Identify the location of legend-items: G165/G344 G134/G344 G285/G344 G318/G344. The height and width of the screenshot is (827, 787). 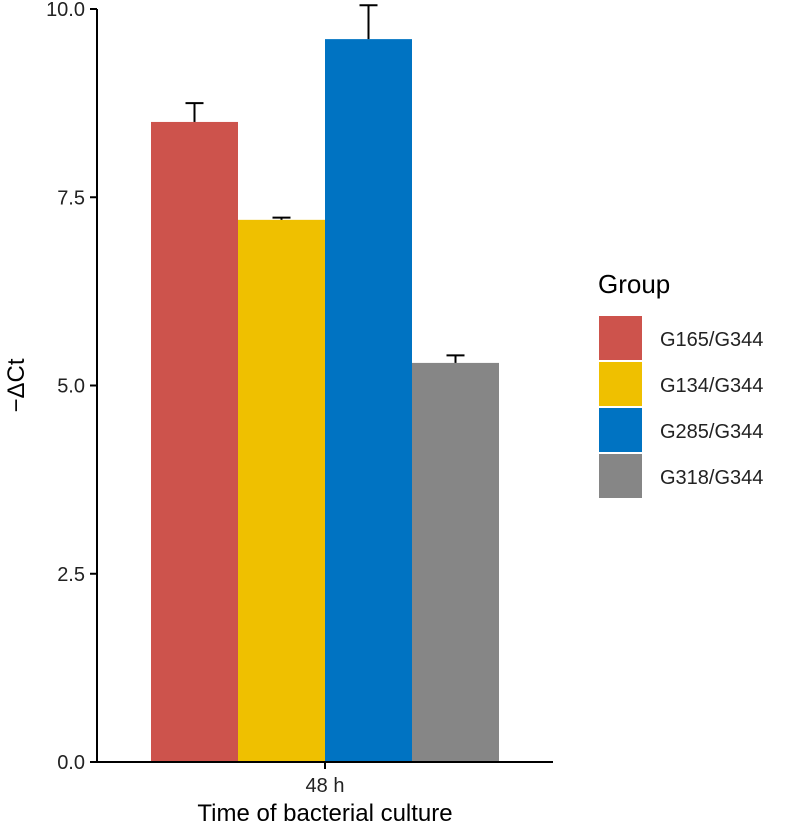
(680, 407).